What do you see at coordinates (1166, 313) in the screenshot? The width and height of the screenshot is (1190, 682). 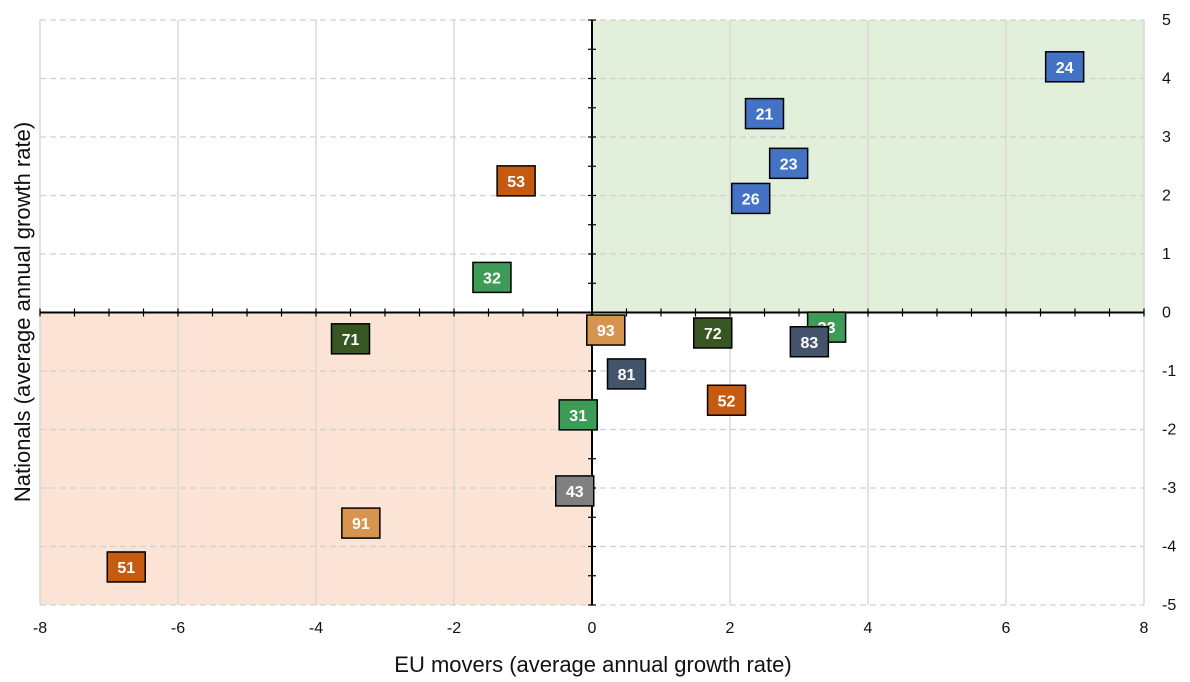 I see `y-tick-label: 0` at bounding box center [1166, 313].